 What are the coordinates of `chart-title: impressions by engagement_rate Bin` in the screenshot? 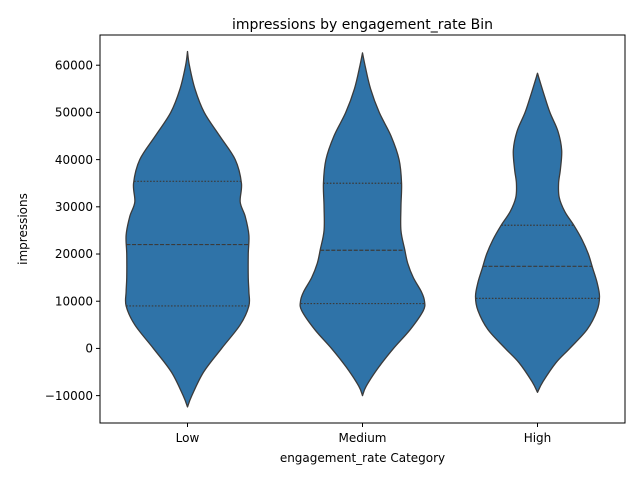 It's located at (362, 25).